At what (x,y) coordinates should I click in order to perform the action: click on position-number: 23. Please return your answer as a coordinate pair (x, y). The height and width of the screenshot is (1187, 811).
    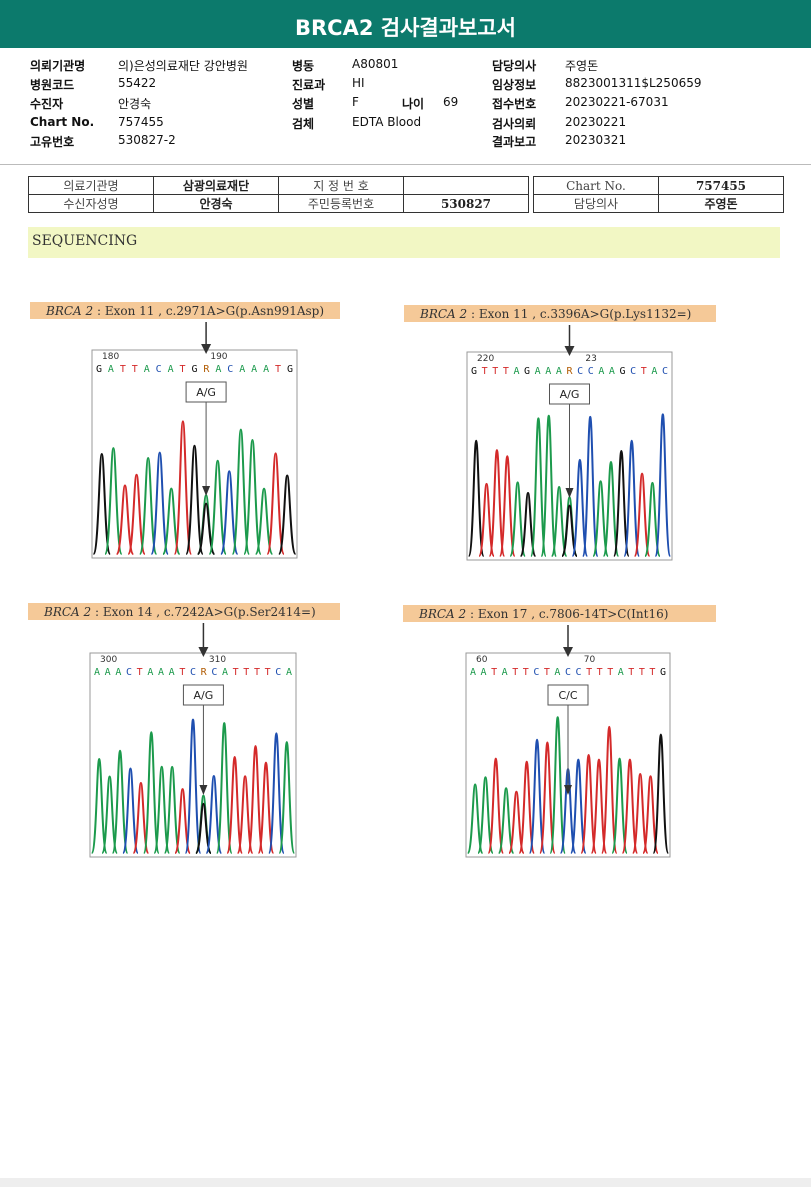
    Looking at the image, I should click on (590, 359).